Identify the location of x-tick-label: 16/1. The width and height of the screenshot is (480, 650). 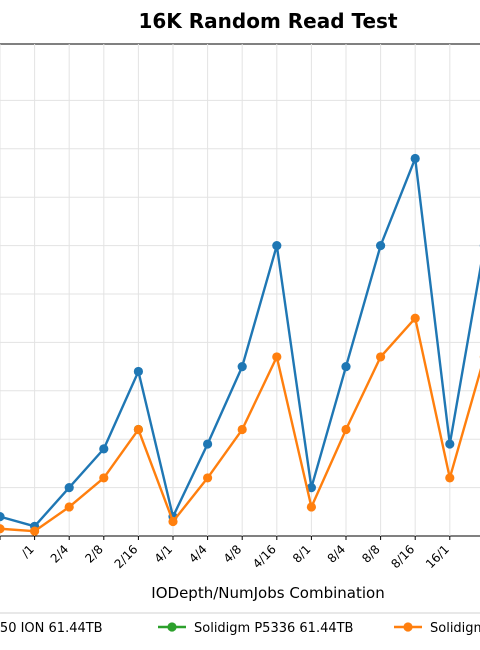
(437, 556).